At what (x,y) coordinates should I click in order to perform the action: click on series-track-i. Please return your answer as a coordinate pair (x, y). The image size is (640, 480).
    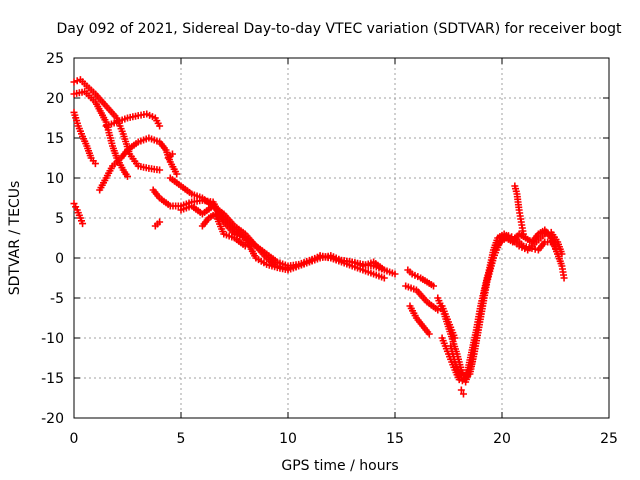
    Looking at the image, I should click on (223, 230).